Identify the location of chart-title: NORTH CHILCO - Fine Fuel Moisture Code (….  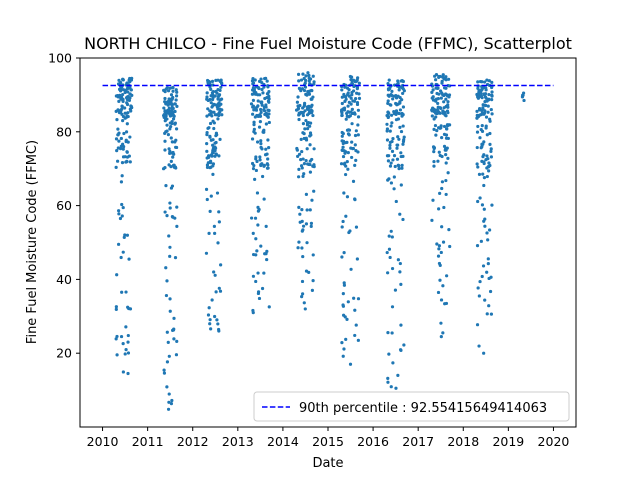
(328, 43).